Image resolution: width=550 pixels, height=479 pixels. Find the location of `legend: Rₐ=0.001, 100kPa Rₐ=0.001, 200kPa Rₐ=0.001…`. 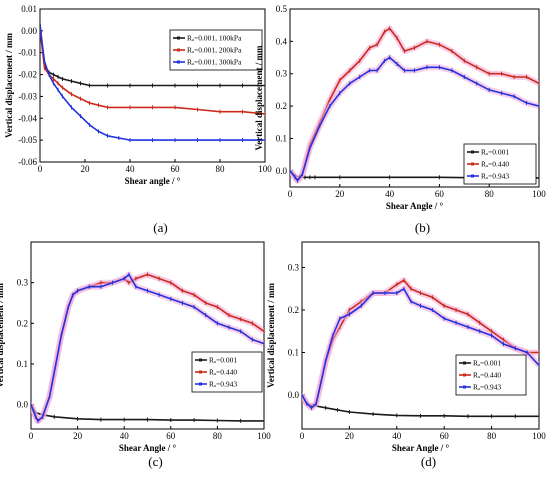

legend: Rₐ=0.001, 100kPa Rₐ=0.001, 200kPa Rₐ=0.001… is located at coordinates (216, 50).